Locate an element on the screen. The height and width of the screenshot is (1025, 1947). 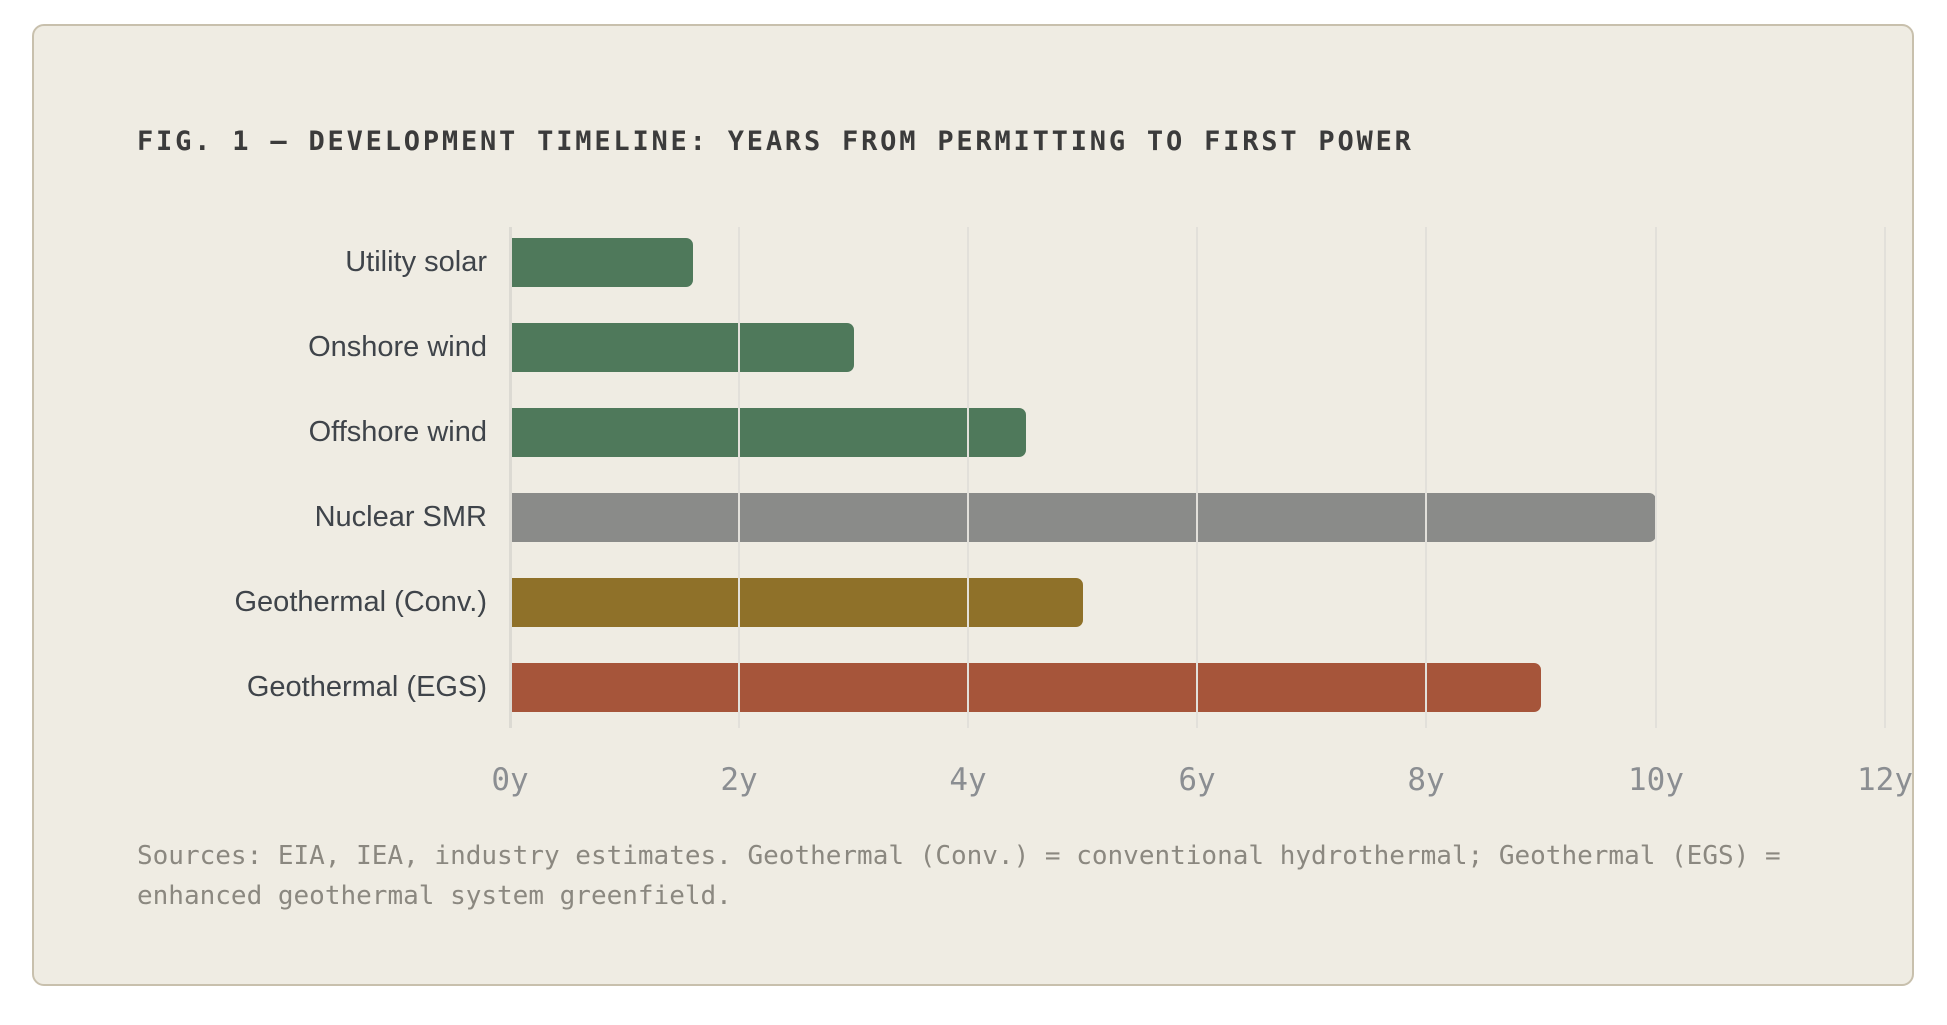
category-label: Onshore wind is located at coordinates (397, 347).